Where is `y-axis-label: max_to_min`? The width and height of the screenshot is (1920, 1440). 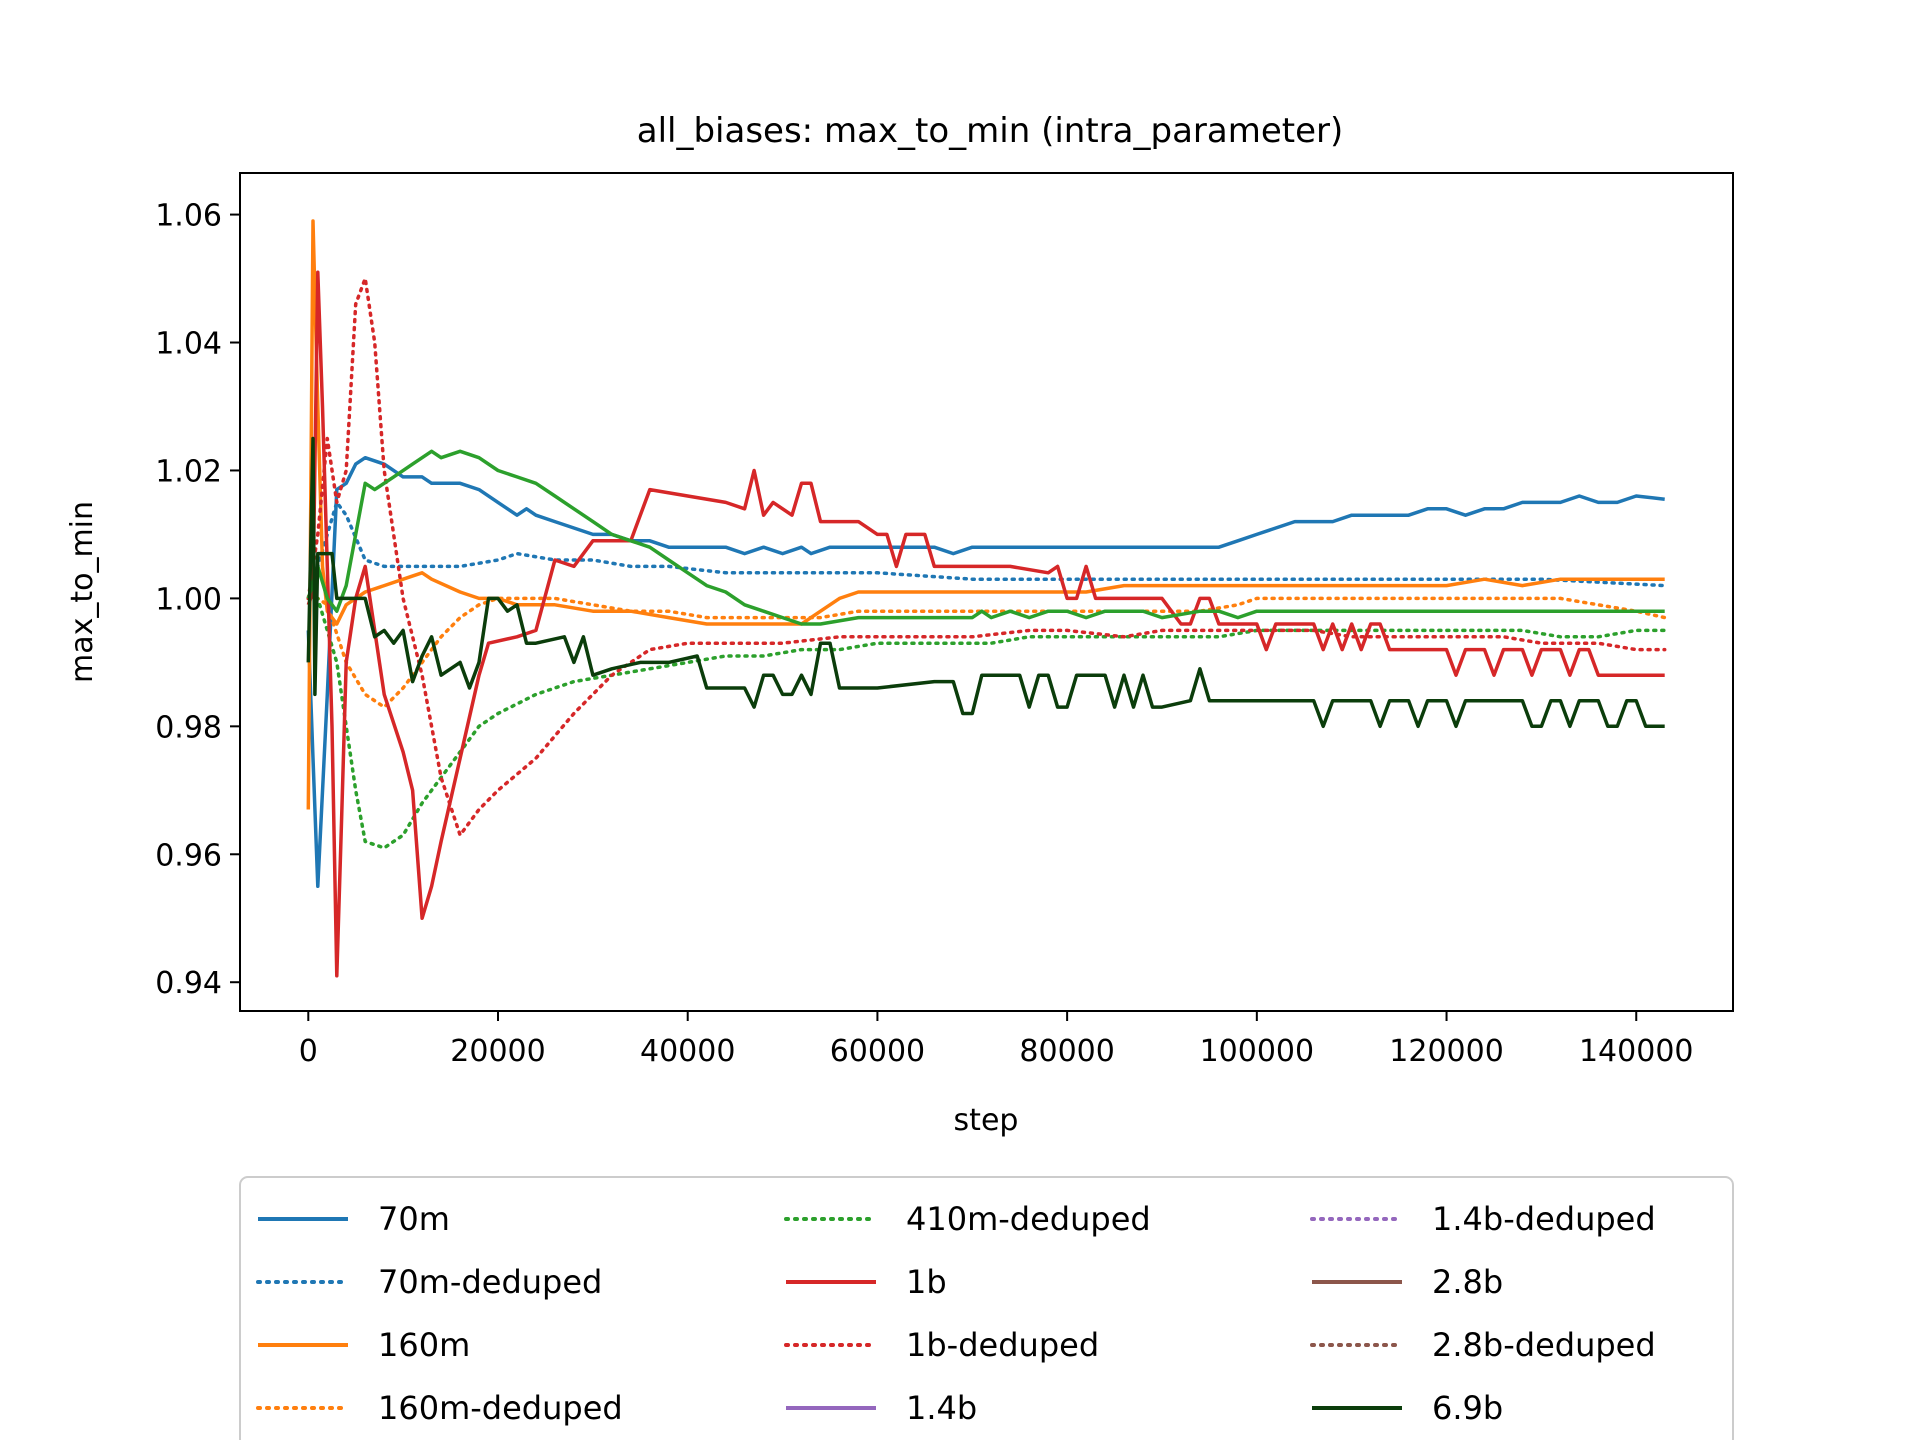 y-axis-label: max_to_min is located at coordinates (82, 592).